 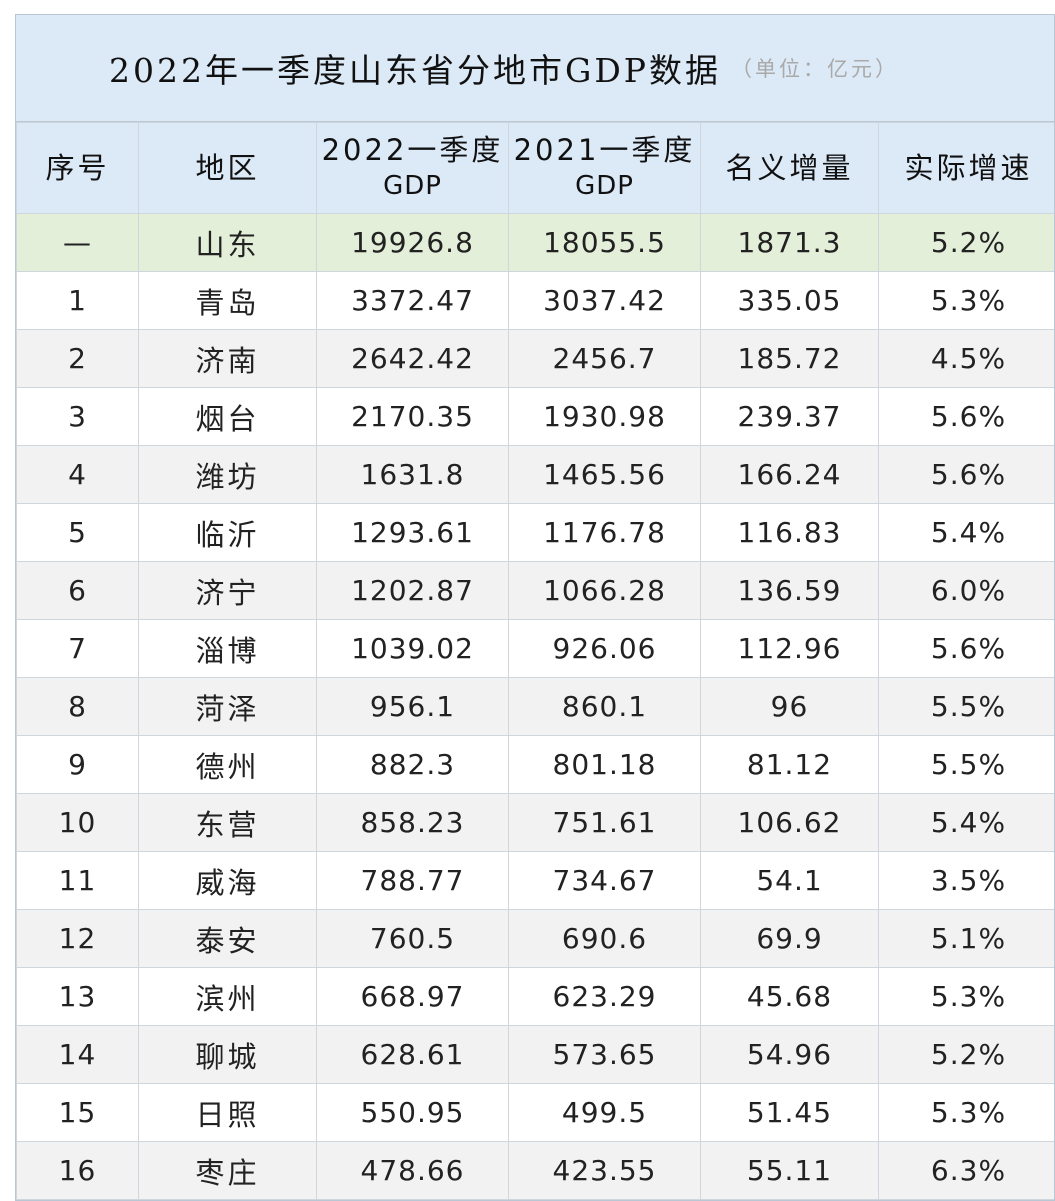 I want to click on cell-region: 威海, so click(x=227, y=880).